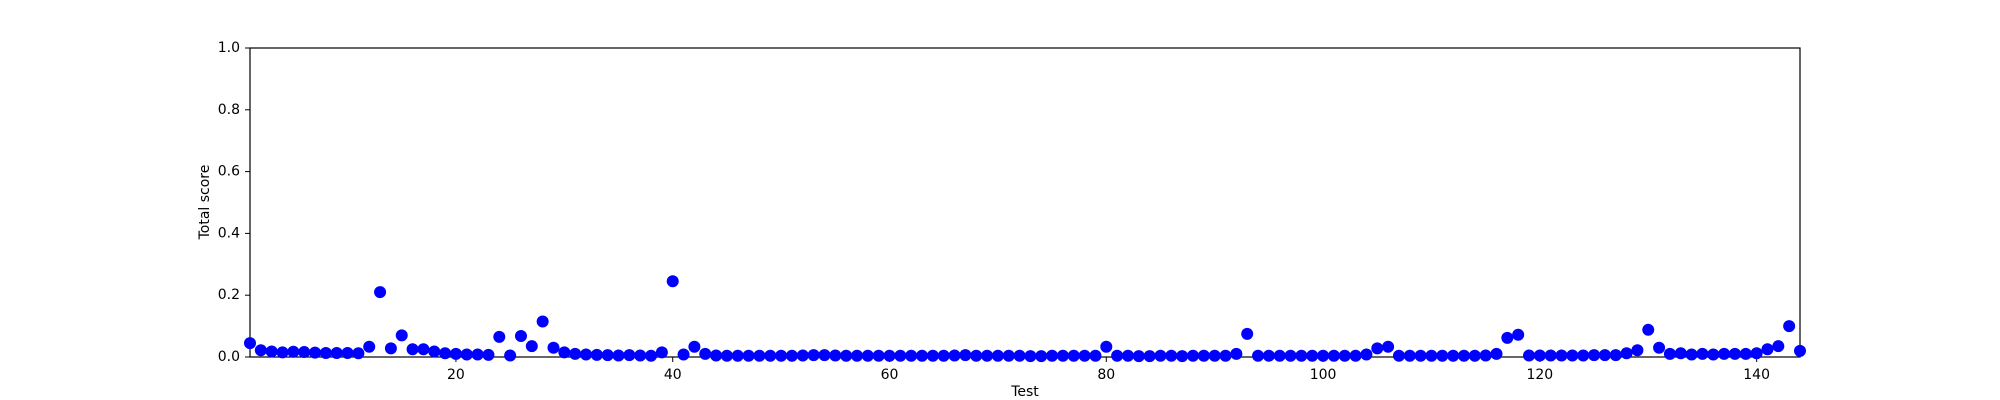 Image resolution: width=2000 pixels, height=400 pixels. Describe the element at coordinates (205, 203) in the screenshot. I see `y-axis-label: Total score` at that location.